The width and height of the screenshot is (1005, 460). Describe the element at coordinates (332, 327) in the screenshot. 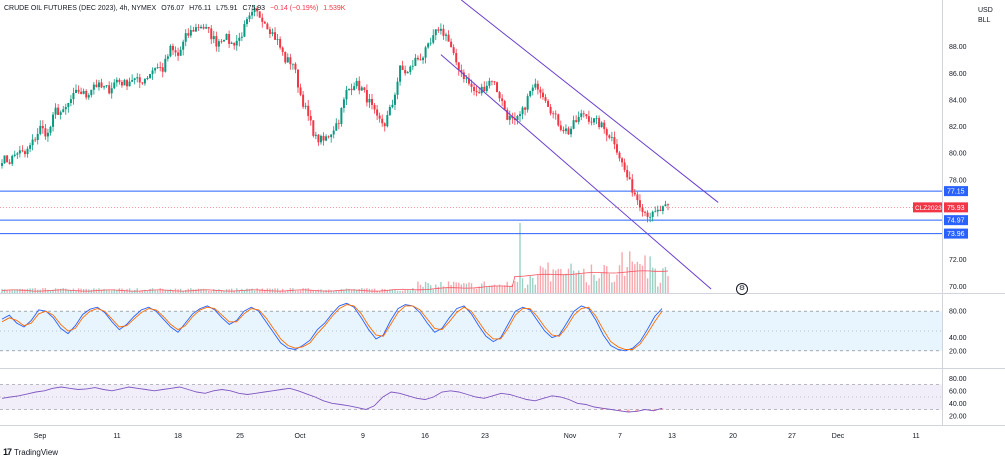

I see `stochastic-line` at that location.